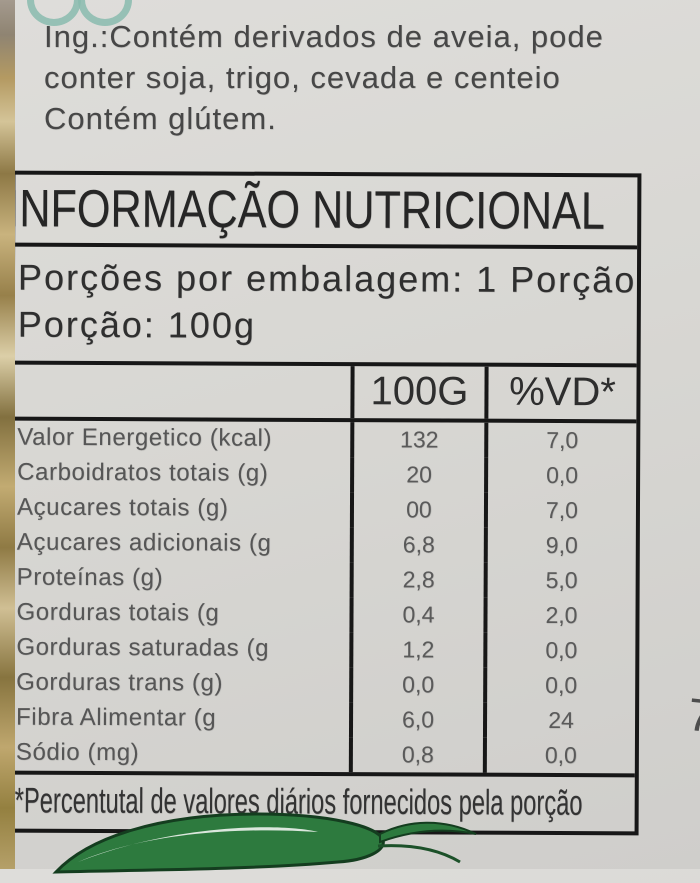  Describe the element at coordinates (77, 752) in the screenshot. I see `nutrient-label: Sódio (mg)` at that location.